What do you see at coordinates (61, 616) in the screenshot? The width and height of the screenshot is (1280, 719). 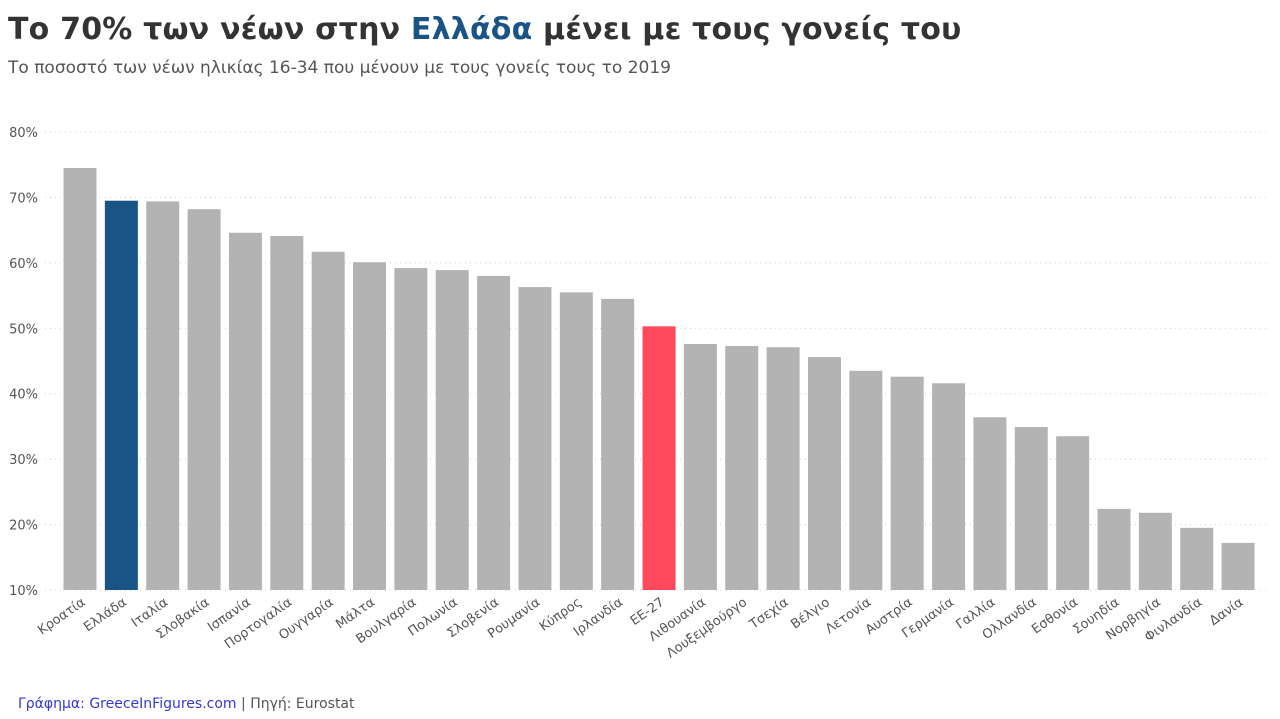 I see `x-tick-label: Κροατία` at bounding box center [61, 616].